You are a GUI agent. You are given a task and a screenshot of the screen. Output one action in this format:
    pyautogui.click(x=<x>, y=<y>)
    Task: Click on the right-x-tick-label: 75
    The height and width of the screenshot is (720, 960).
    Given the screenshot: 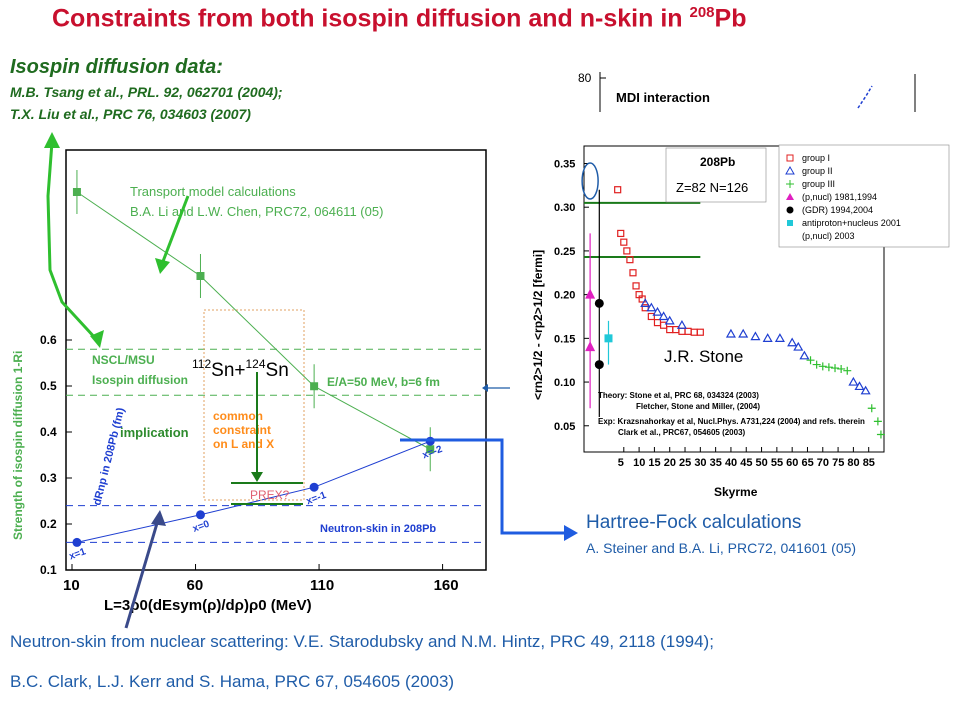 What is the action you would take?
    pyautogui.click(x=838, y=463)
    